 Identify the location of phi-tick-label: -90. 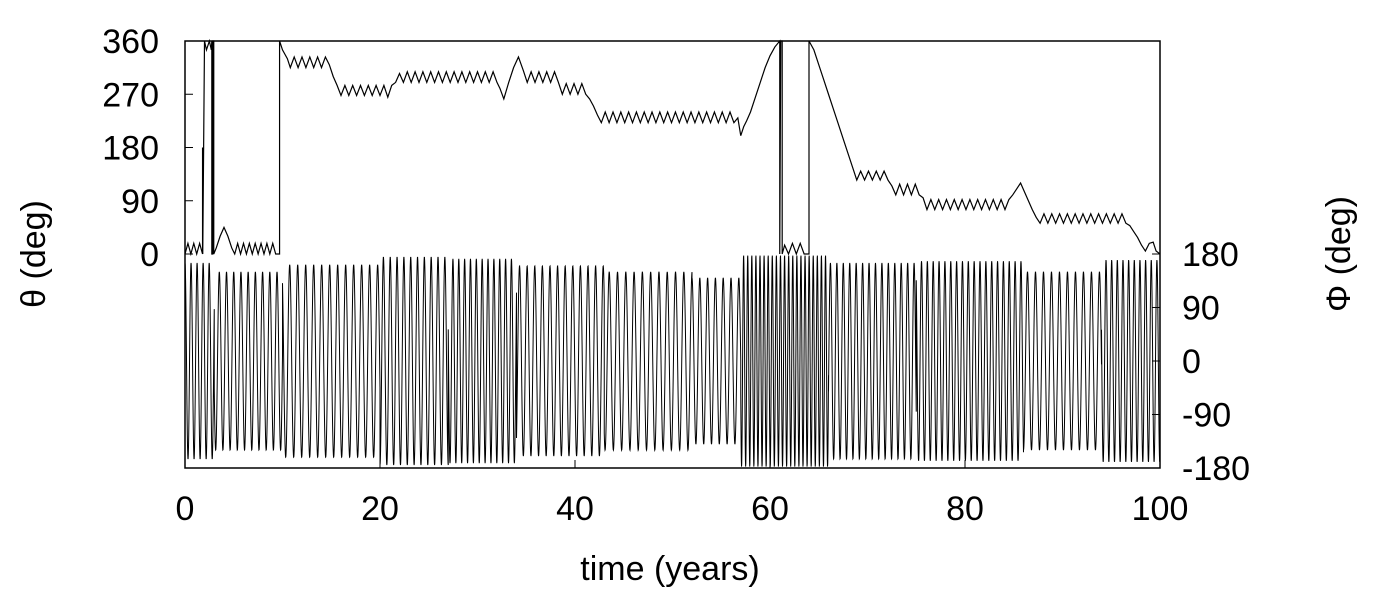
(1206, 416).